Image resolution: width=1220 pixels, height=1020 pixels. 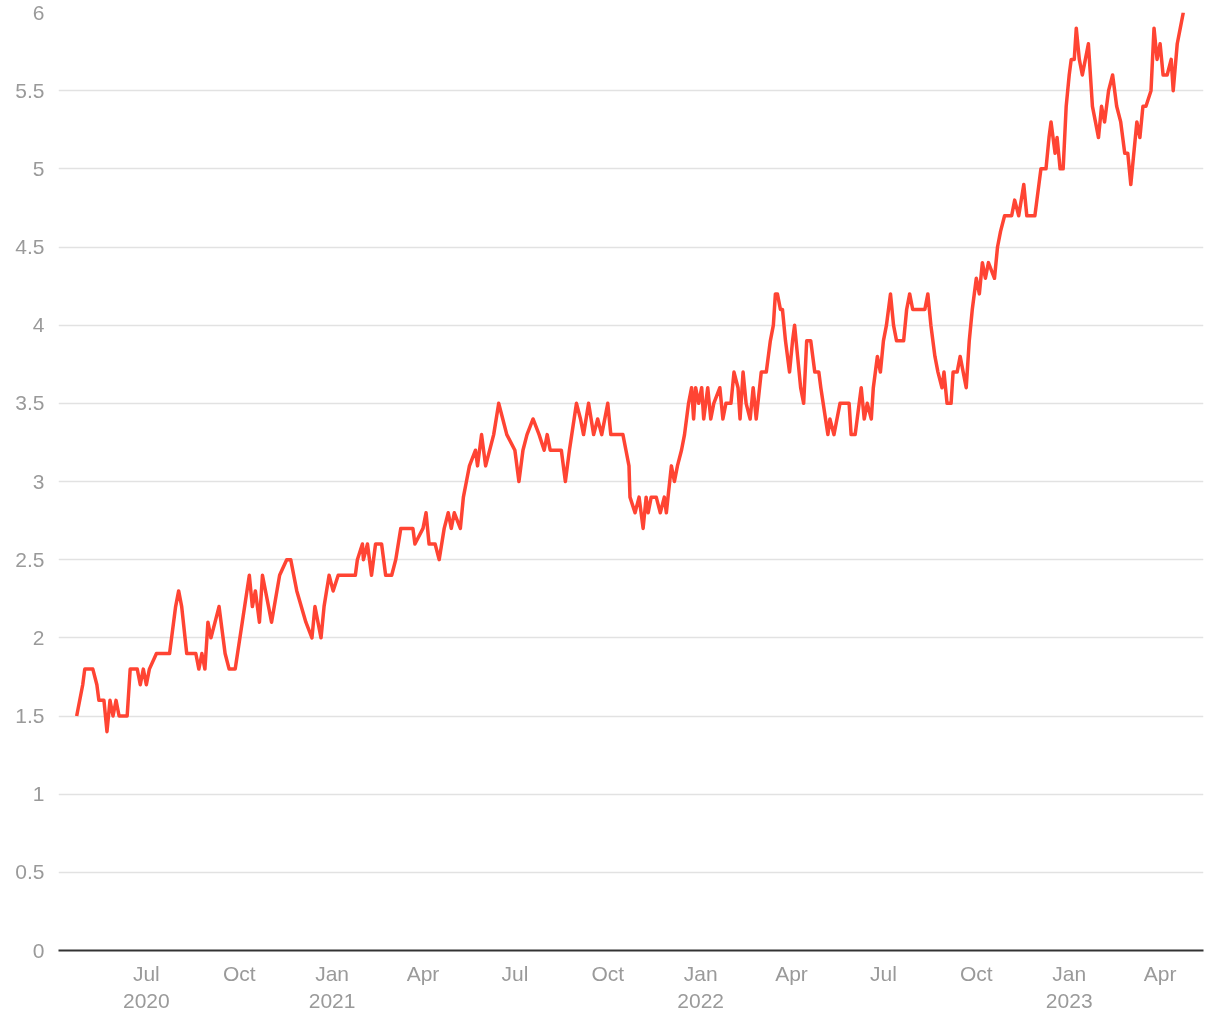 What do you see at coordinates (701, 987) in the screenshot?
I see `x-tick-label: Jan 2022` at bounding box center [701, 987].